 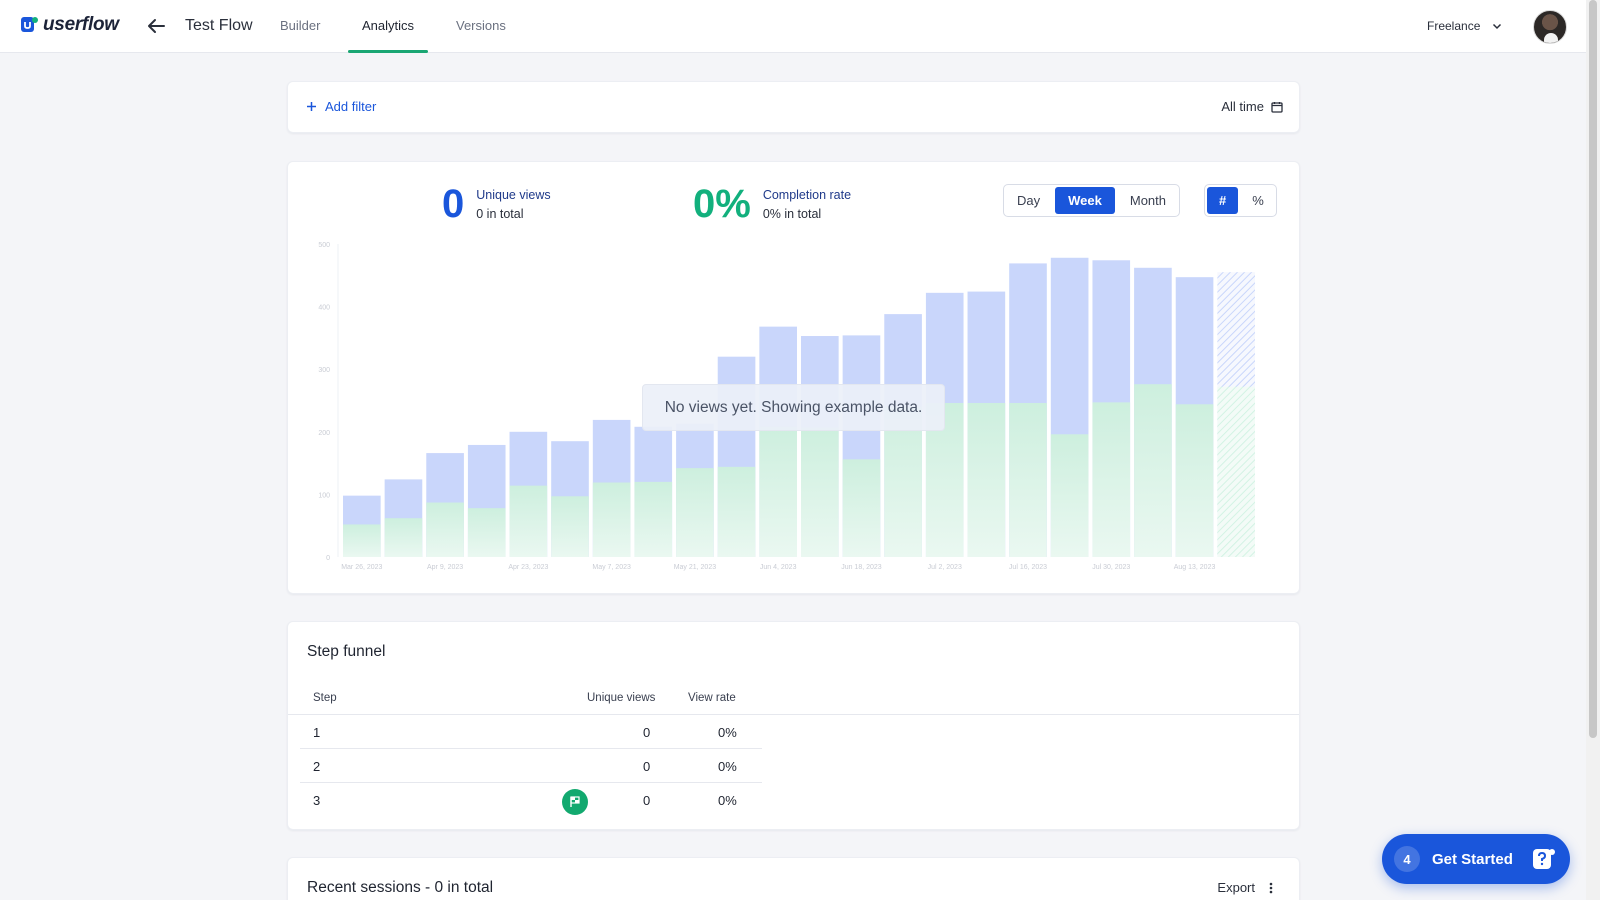 What do you see at coordinates (531, 800) in the screenshot?
I see `funnel-row: 3 0 0%` at bounding box center [531, 800].